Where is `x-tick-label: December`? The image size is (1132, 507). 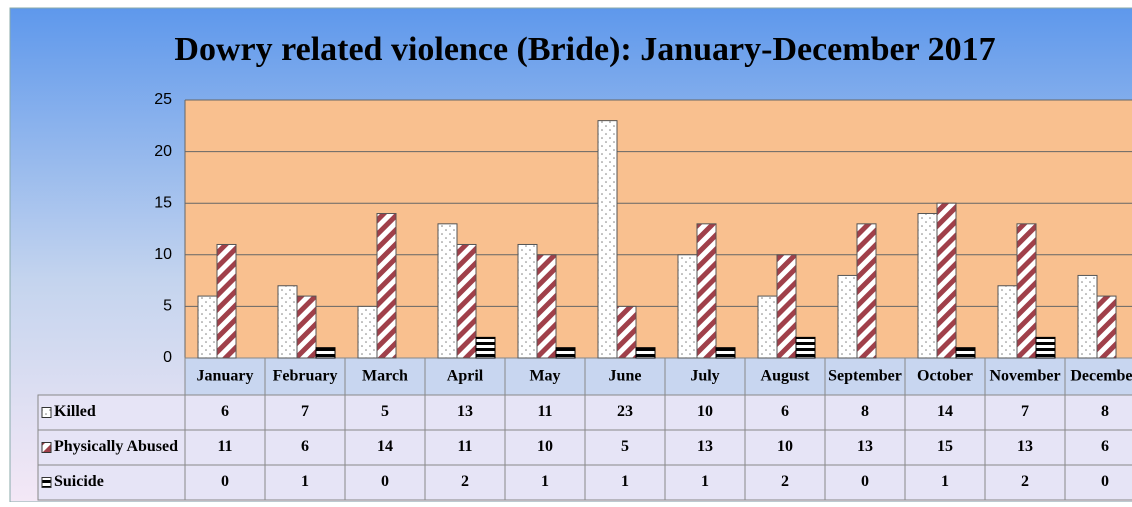
x-tick-label: December is located at coordinates (1101, 376).